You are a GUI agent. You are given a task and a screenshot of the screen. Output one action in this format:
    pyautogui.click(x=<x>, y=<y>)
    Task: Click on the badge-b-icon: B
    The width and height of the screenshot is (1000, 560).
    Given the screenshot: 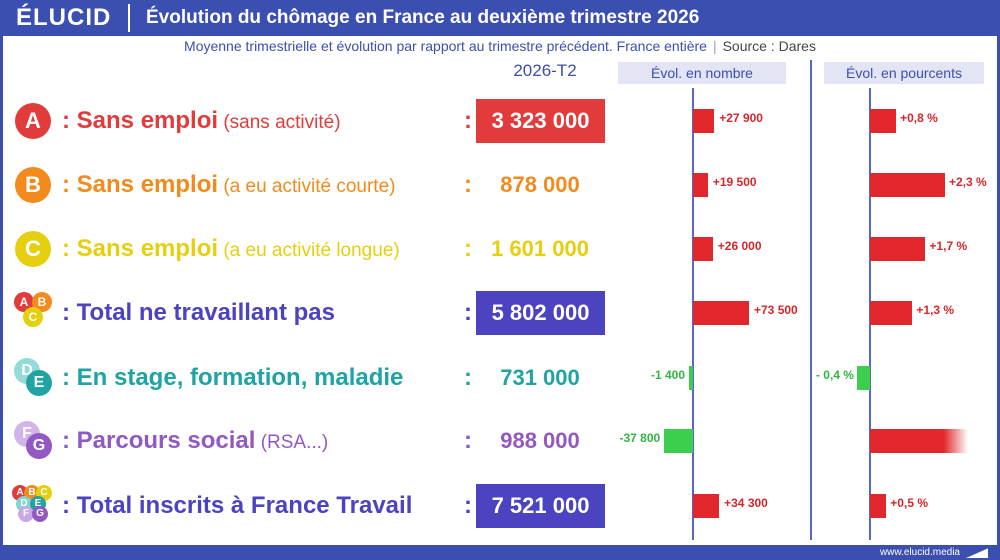 What is the action you would take?
    pyautogui.click(x=33, y=185)
    